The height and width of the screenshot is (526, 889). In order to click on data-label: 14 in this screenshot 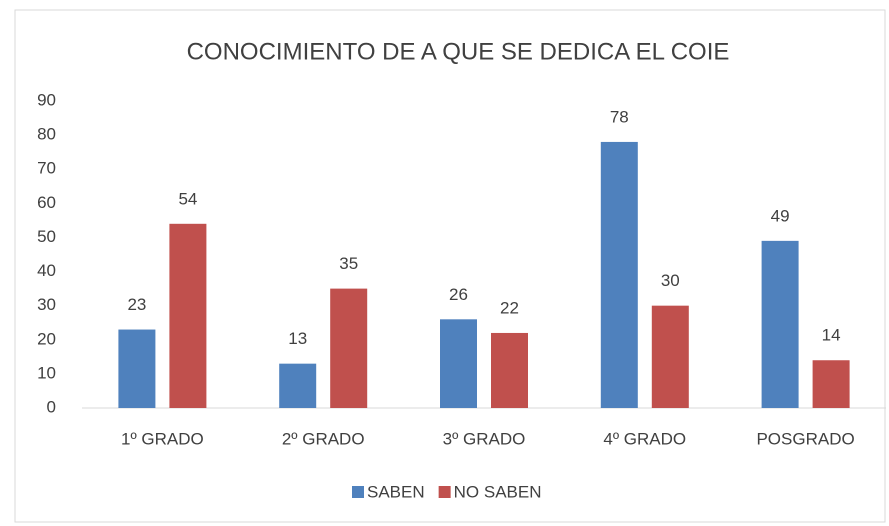, I will do `click(831, 335)`.